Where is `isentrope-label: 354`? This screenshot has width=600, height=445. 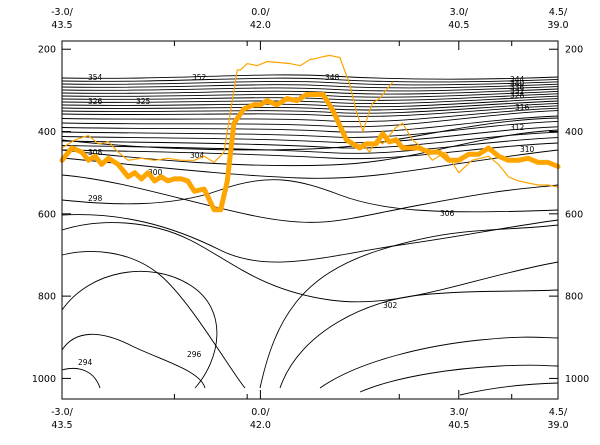
isentrope-label: 354 is located at coordinates (95, 77).